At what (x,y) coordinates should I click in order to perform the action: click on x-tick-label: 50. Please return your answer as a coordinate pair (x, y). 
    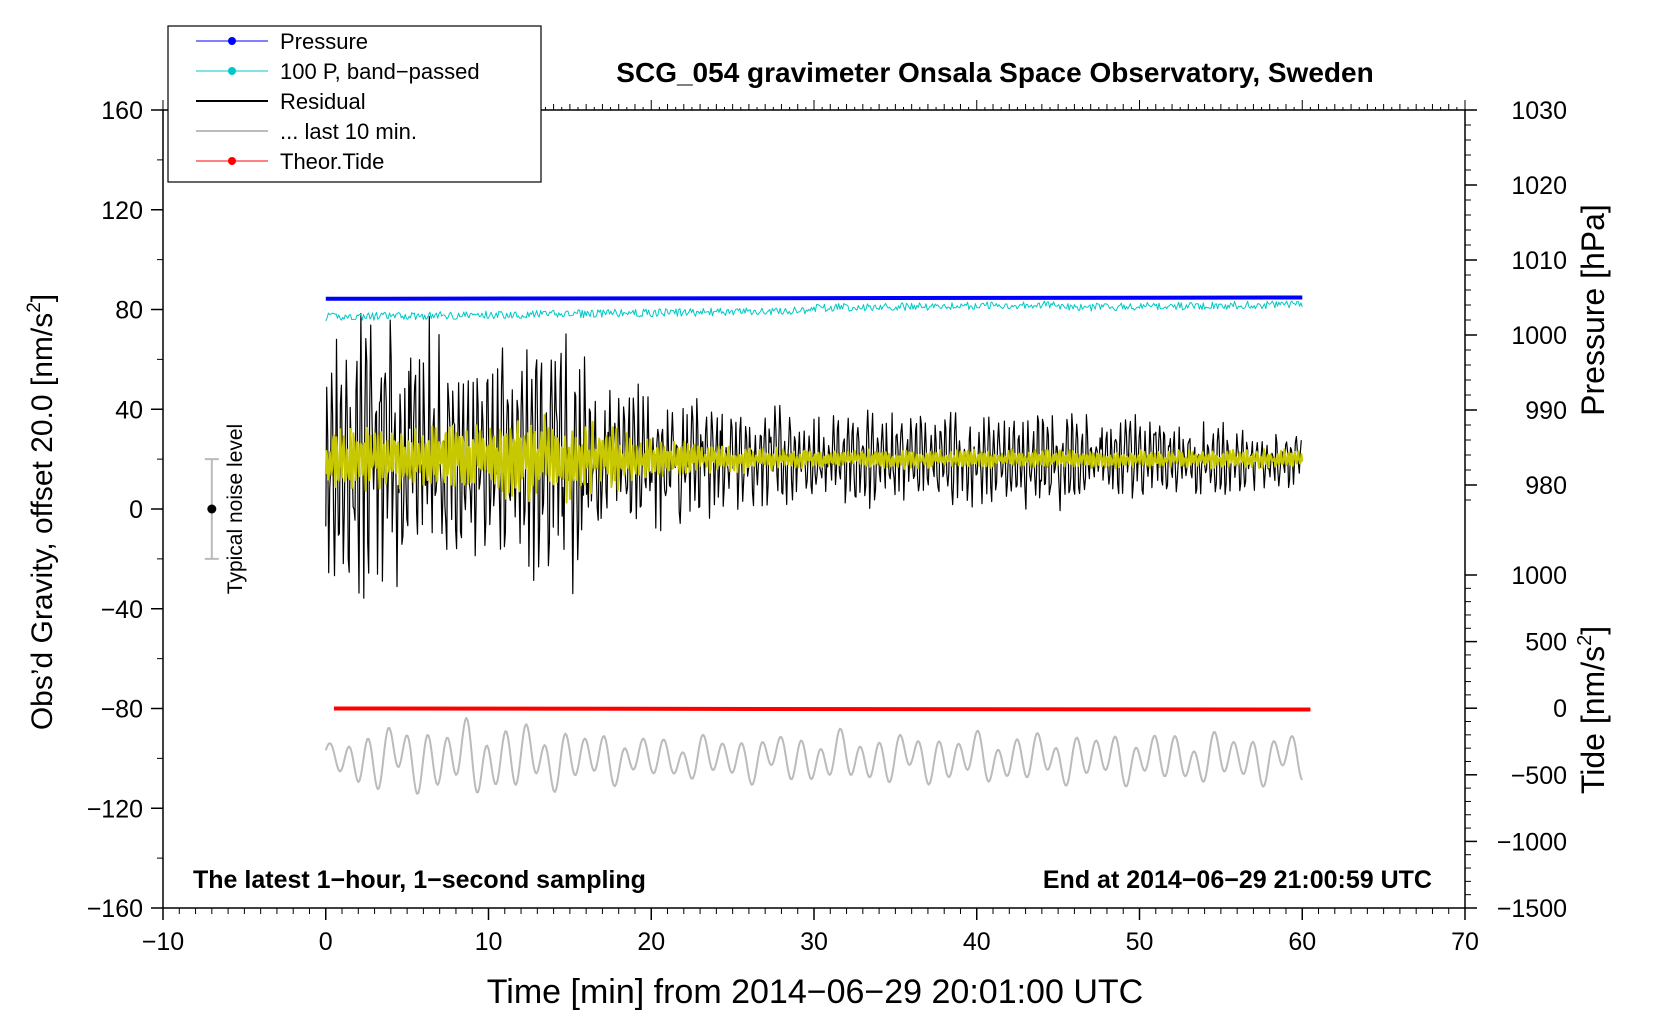
    Looking at the image, I should click on (1140, 942).